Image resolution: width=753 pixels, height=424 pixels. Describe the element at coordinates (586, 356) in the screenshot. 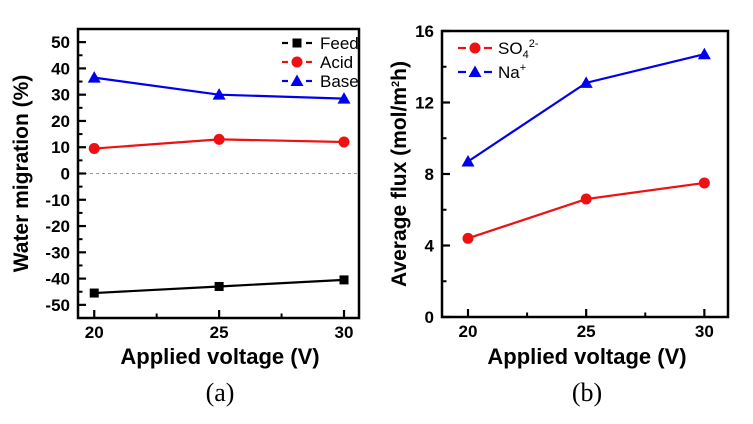

I see `x-axis-label-b: Applied voltage (V)` at that location.